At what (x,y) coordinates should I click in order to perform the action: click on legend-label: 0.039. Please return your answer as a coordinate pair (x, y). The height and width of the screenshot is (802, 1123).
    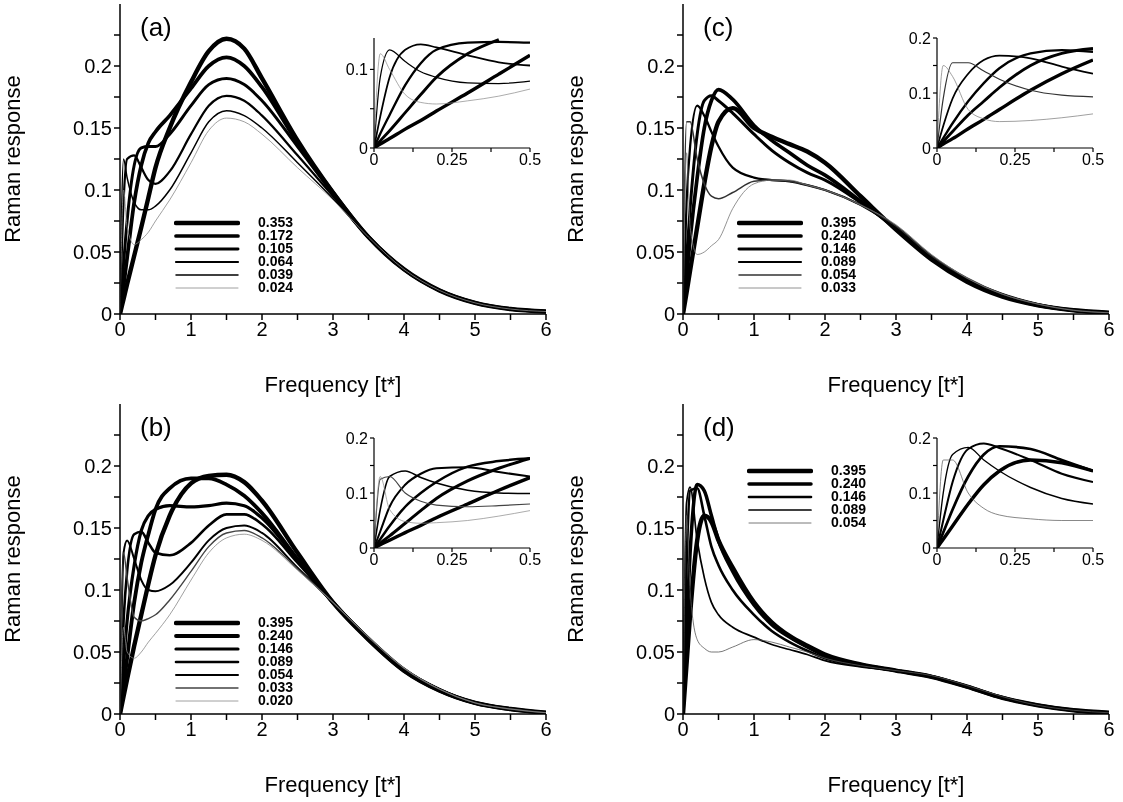
    Looking at the image, I should click on (276, 274).